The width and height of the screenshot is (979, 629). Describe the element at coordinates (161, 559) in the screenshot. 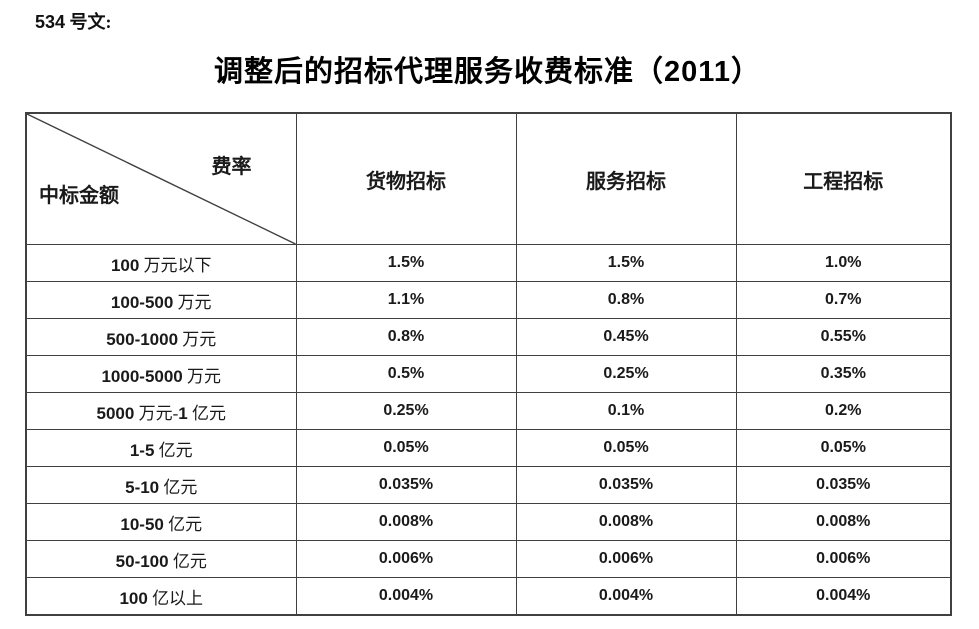

I see `amount-range-label: 50-100 亿元` at that location.